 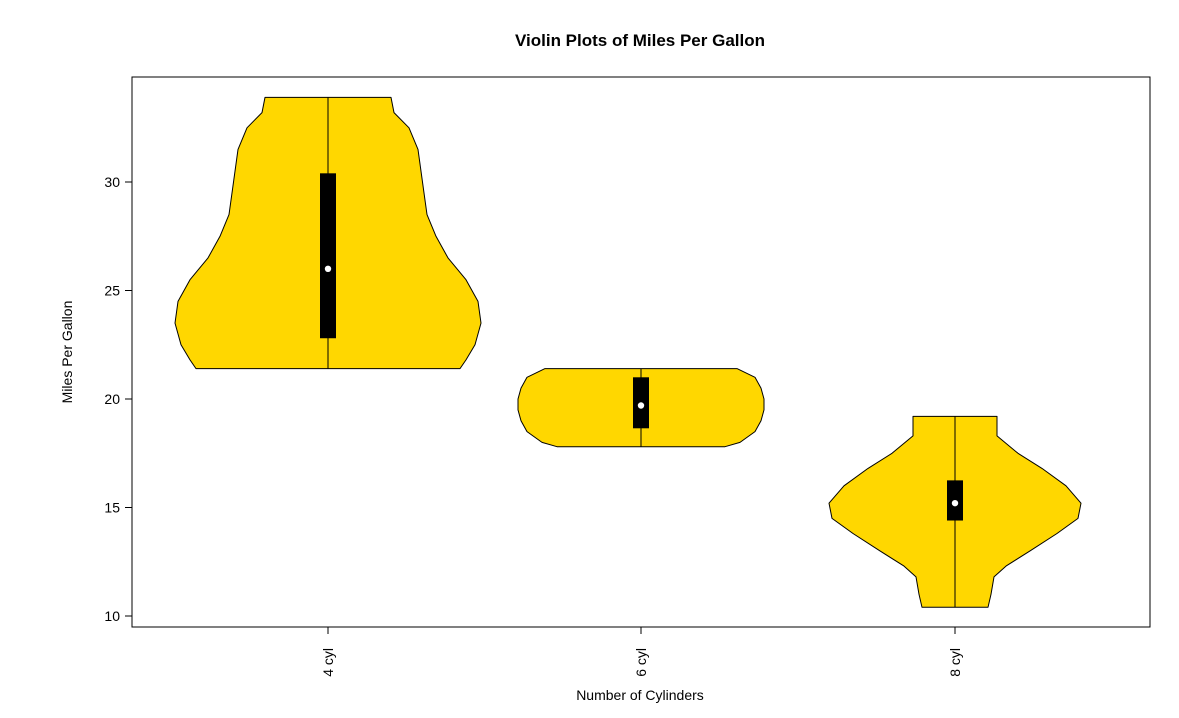 I want to click on x-tick-label: 6 cyl, so click(x=641, y=662).